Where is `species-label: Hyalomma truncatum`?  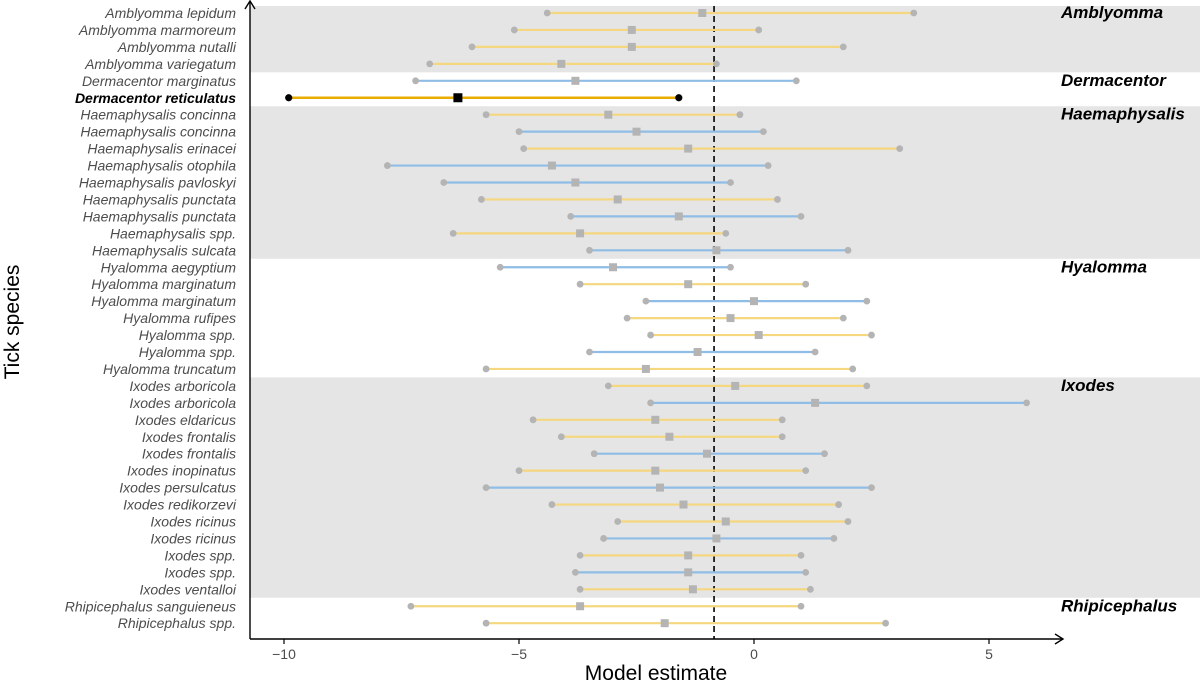
species-label: Hyalomma truncatum is located at coordinates (169, 369).